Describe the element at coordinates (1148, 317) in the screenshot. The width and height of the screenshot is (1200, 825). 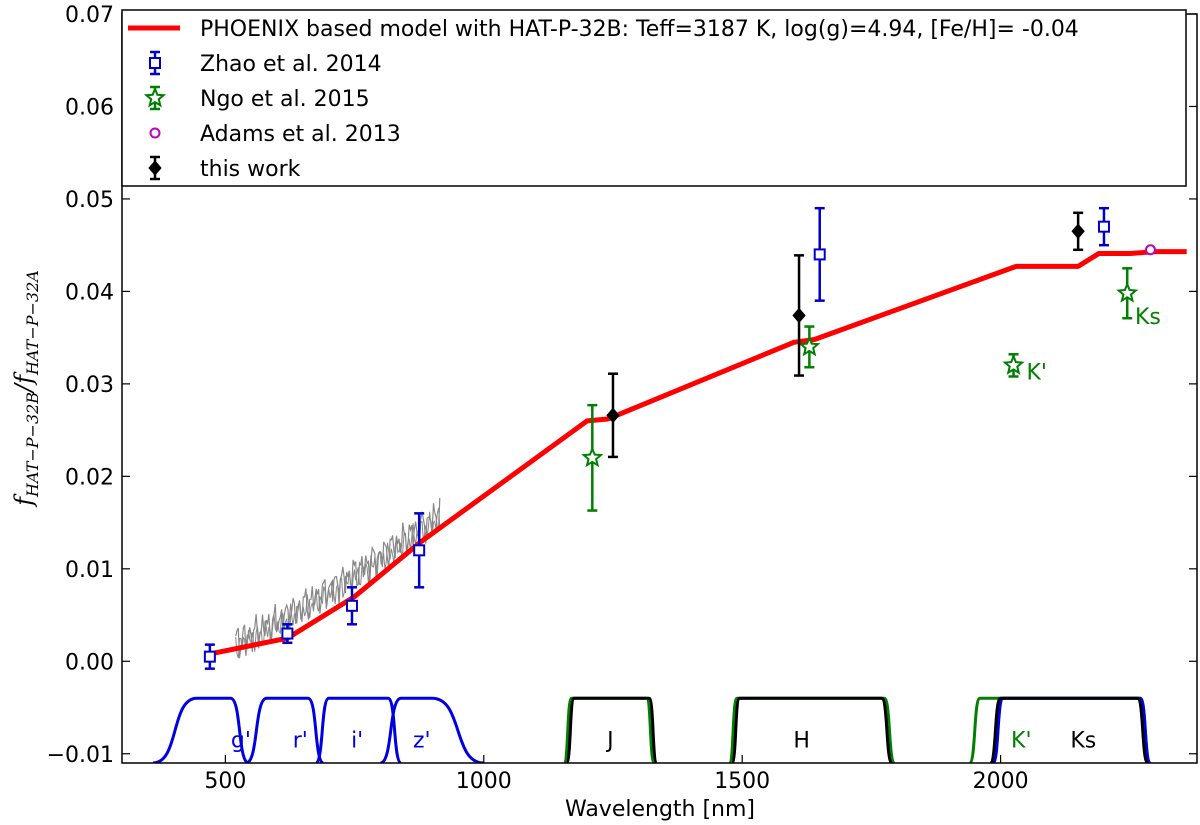
I see `annotation-label: Ks` at that location.